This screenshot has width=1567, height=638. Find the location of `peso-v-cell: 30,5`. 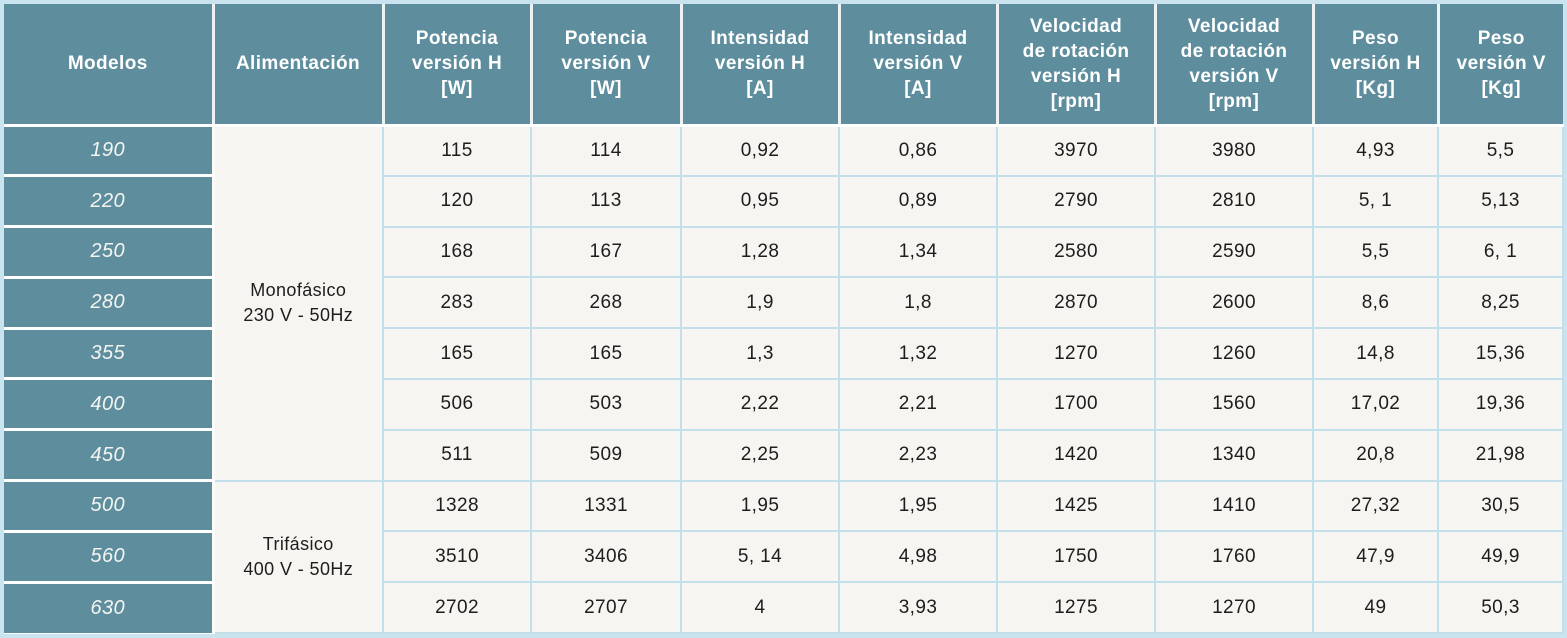

peso-v-cell: 30,5 is located at coordinates (1500, 506).